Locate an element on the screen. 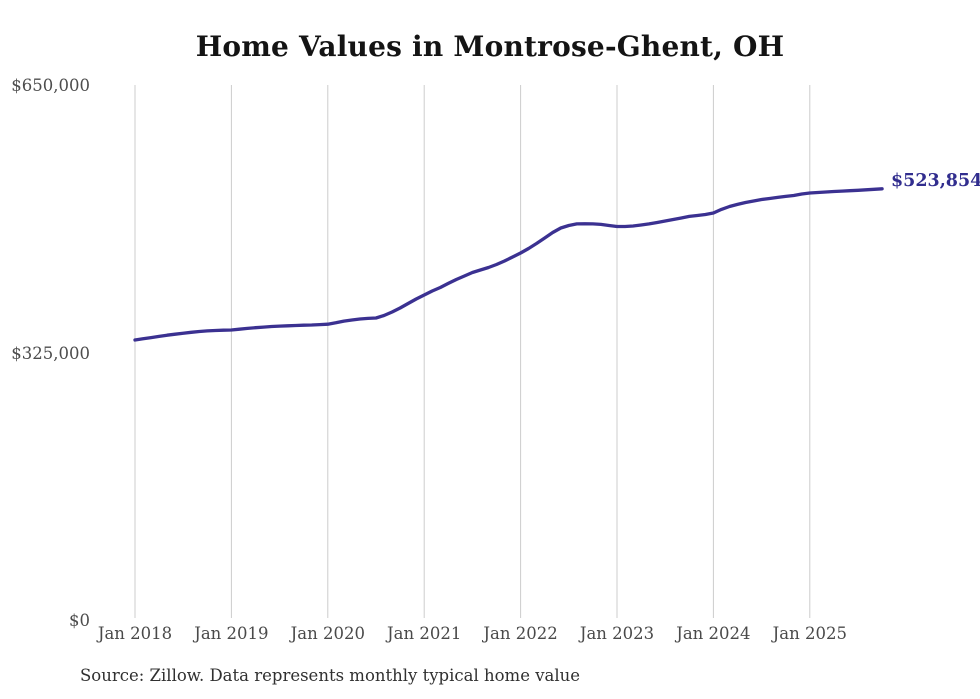  x-tick-label: Jan 2024 is located at coordinates (713, 633).